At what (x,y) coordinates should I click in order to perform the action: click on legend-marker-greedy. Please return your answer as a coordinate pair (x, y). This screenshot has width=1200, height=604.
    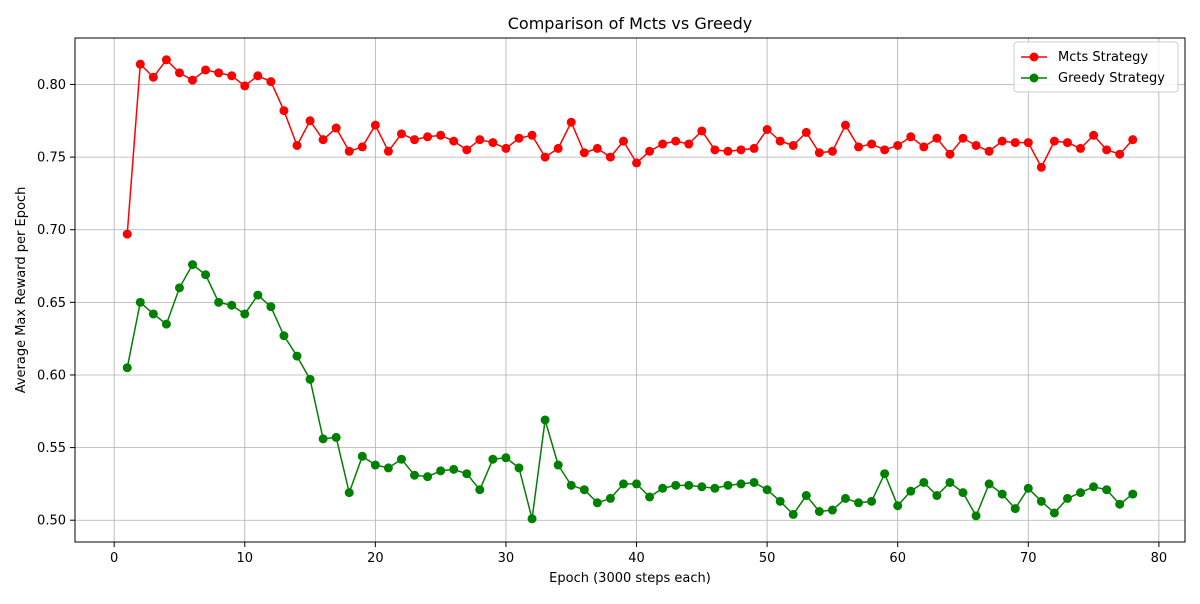
    Looking at the image, I should click on (1034, 78).